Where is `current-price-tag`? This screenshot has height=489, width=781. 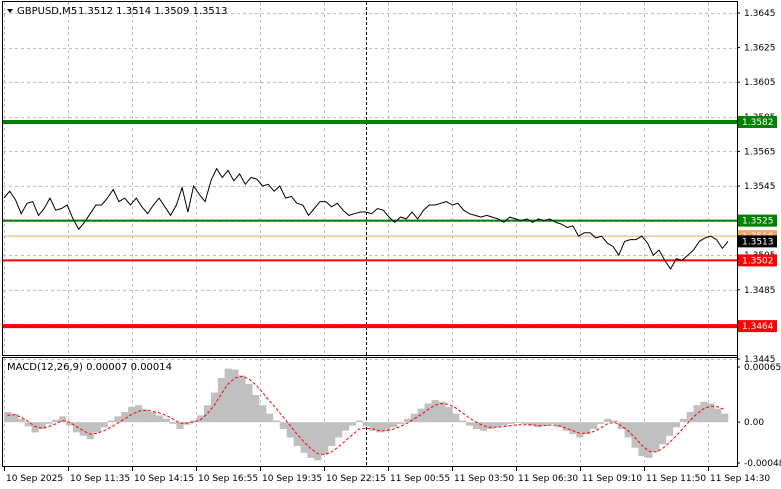 current-price-tag is located at coordinates (757, 241).